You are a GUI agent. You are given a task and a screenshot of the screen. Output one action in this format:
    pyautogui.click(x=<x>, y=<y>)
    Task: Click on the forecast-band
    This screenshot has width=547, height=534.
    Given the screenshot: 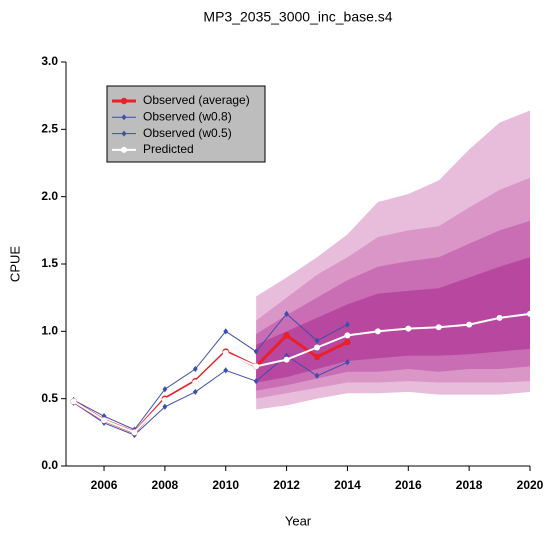 What is the action you would take?
    pyautogui.click(x=393, y=320)
    